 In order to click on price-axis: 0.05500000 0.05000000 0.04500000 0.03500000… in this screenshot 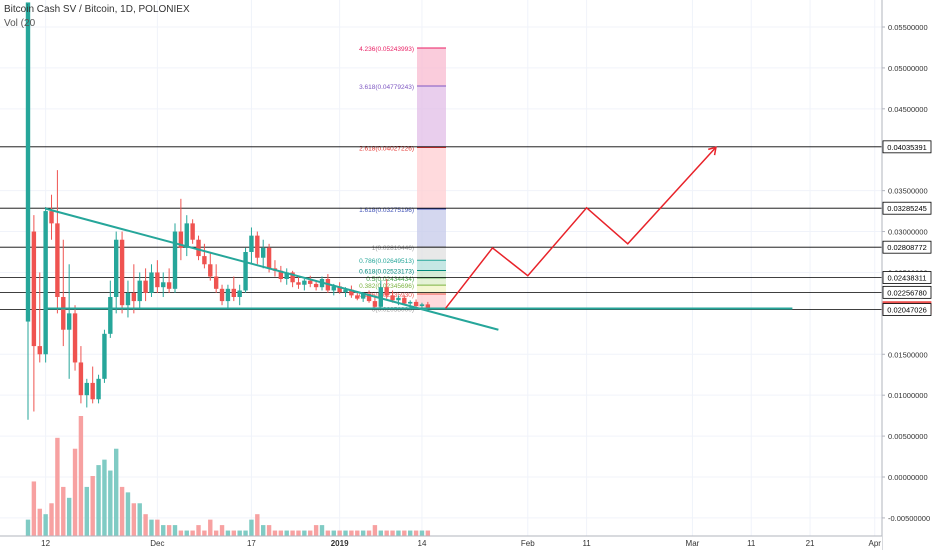, I will do `click(906, 275)`.